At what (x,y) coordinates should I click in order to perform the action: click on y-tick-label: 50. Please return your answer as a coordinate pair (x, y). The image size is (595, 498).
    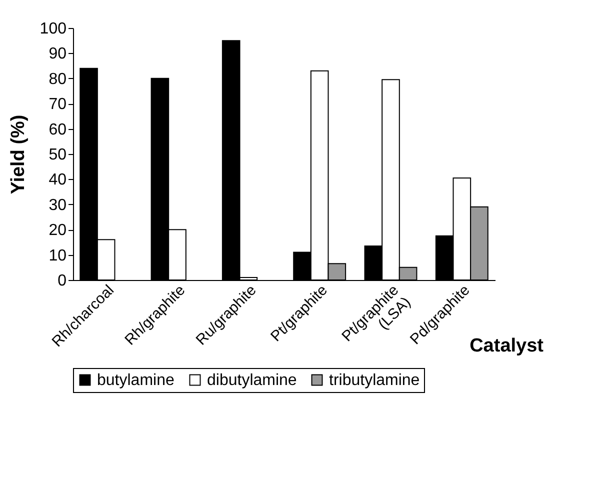
    Looking at the image, I should click on (57, 155).